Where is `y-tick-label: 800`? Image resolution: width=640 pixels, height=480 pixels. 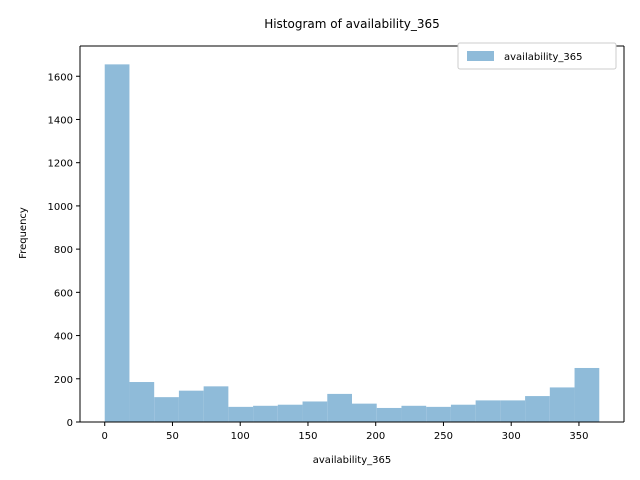 y-tick-label: 800 is located at coordinates (63, 250).